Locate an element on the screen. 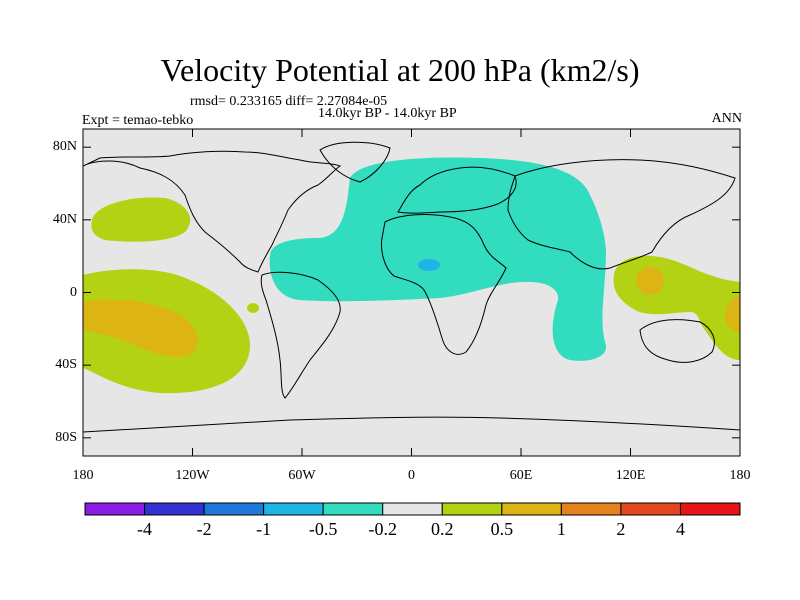 The height and width of the screenshot is (600, 800). colorbar is located at coordinates (412, 509).